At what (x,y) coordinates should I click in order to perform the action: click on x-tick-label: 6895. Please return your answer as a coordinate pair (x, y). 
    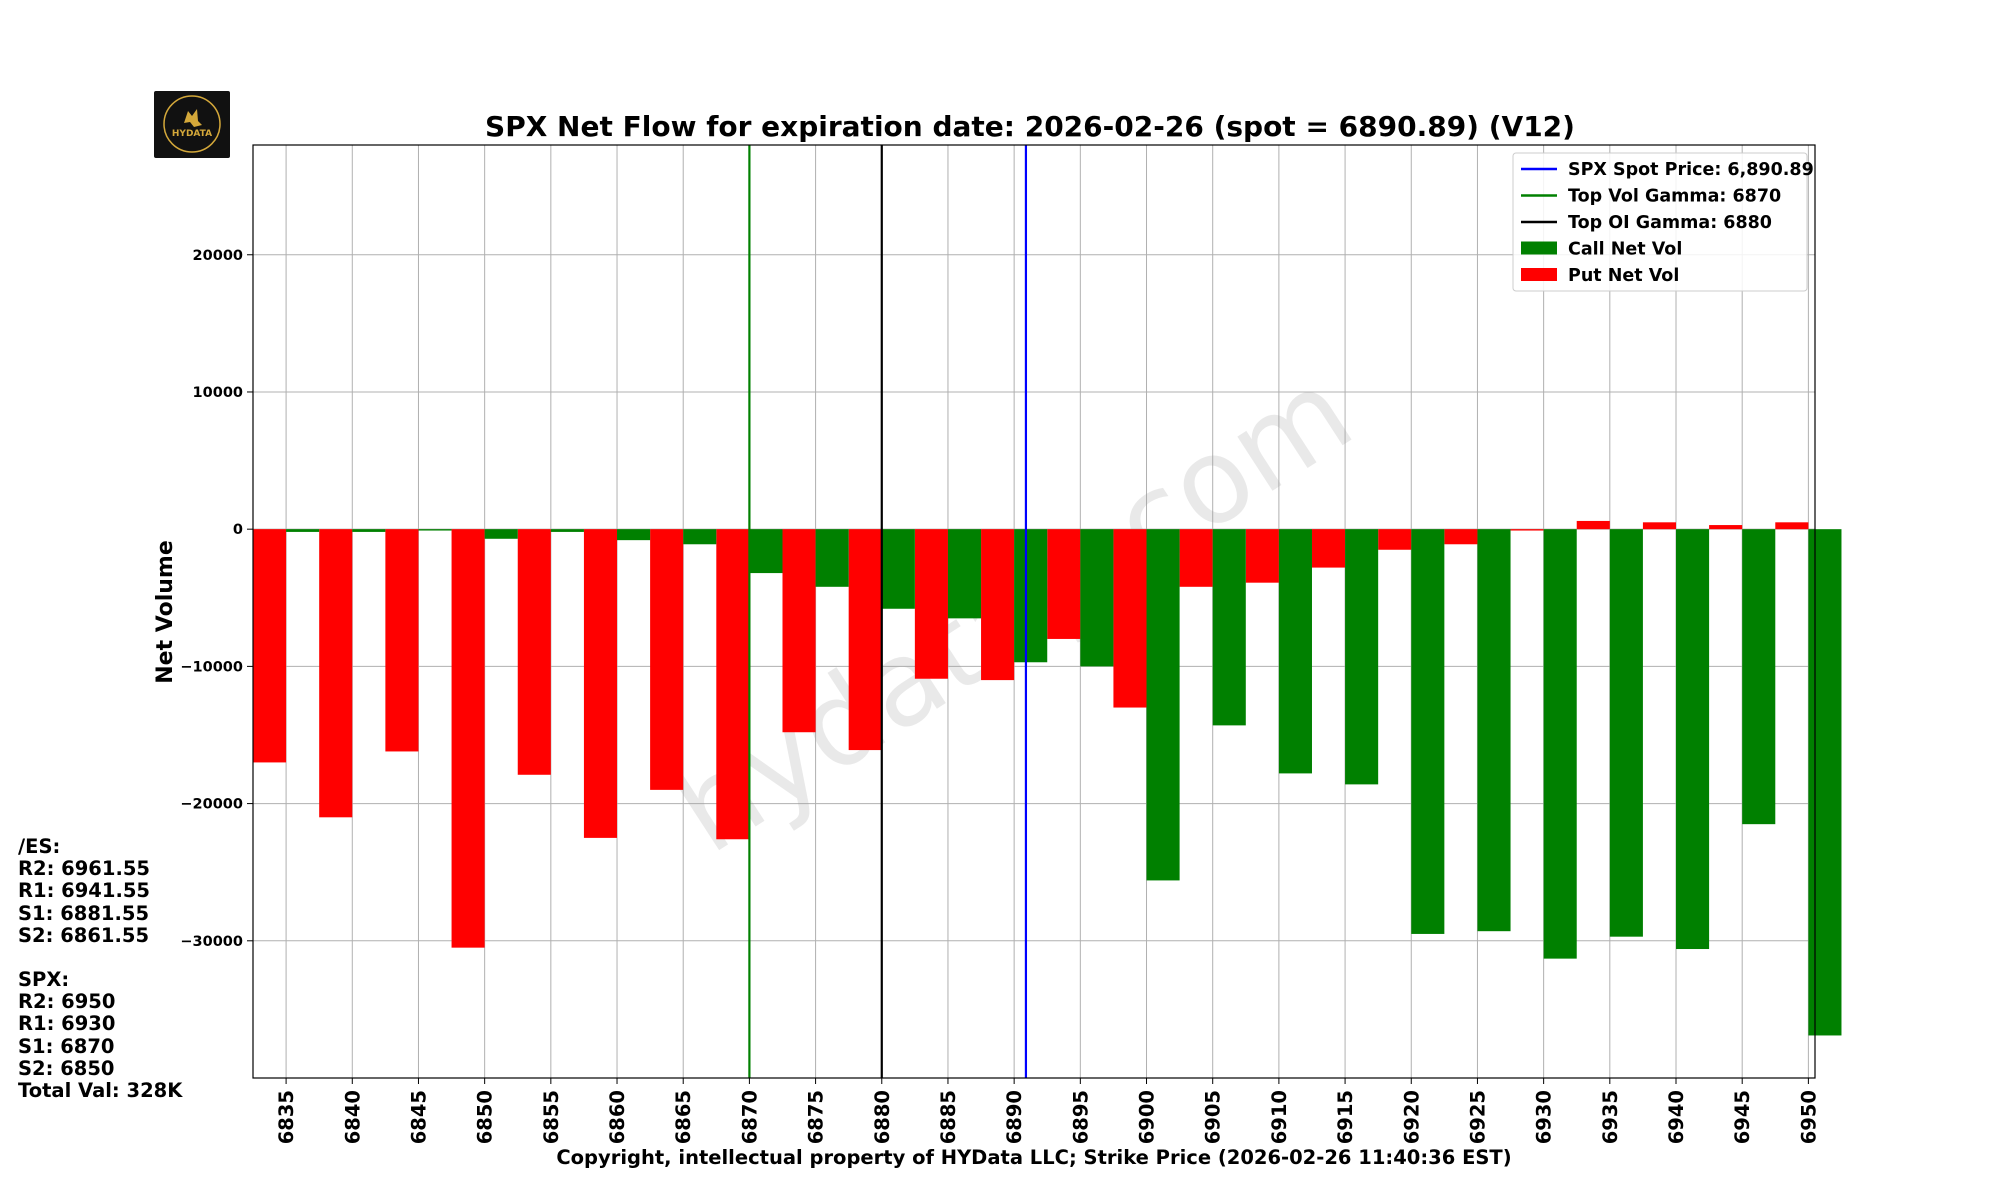
    Looking at the image, I should click on (1080, 1117).